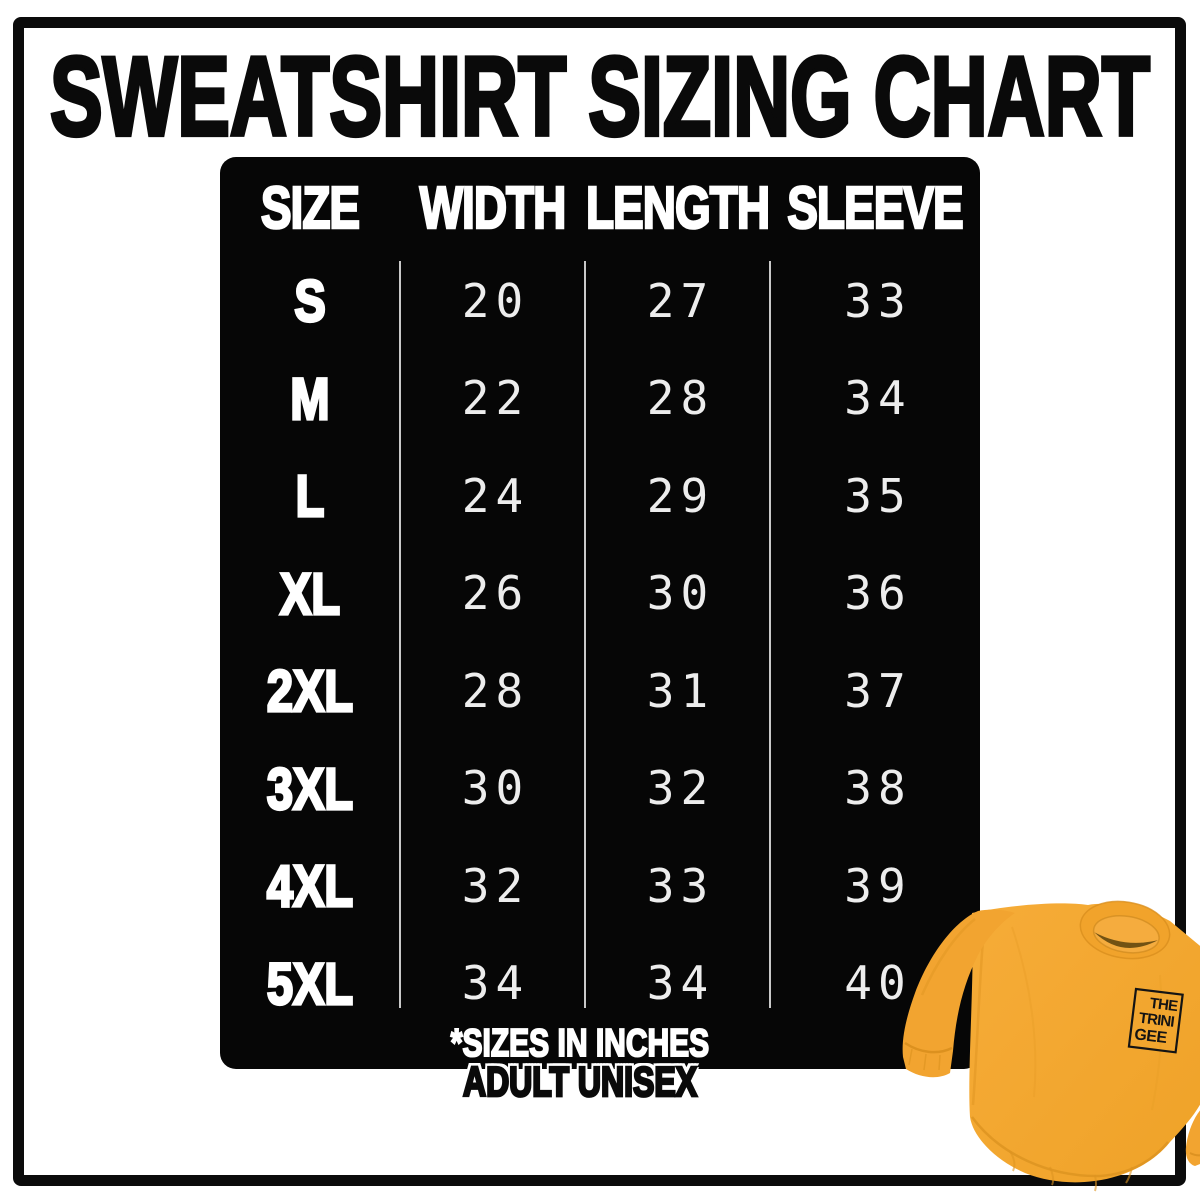 The image size is (1200, 1200). I want to click on length-value: 27, so click(680, 300).